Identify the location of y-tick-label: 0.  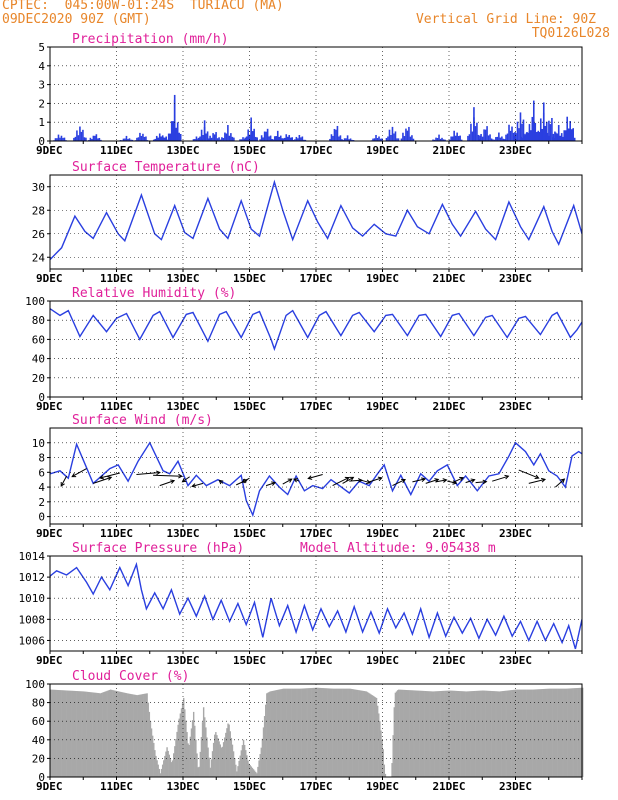
(41, 141).